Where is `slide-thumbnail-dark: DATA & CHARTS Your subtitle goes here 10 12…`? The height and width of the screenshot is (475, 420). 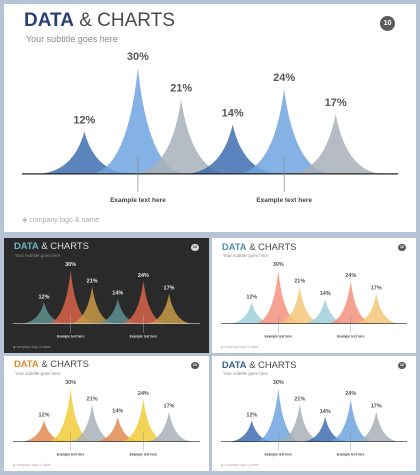 slide-thumbnail-dark: DATA & CHARTS Your subtitle goes here 10 12… is located at coordinates (106, 295).